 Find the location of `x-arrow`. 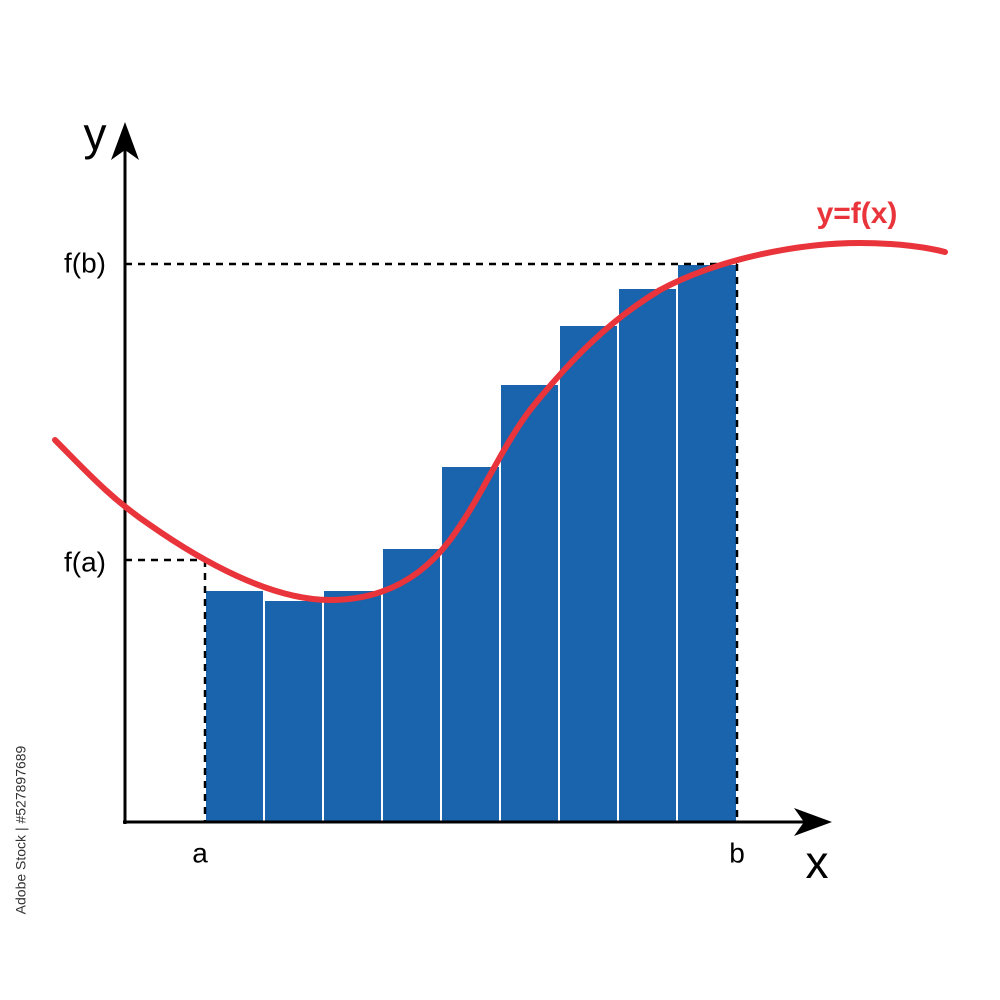

x-arrow is located at coordinates (813, 822).